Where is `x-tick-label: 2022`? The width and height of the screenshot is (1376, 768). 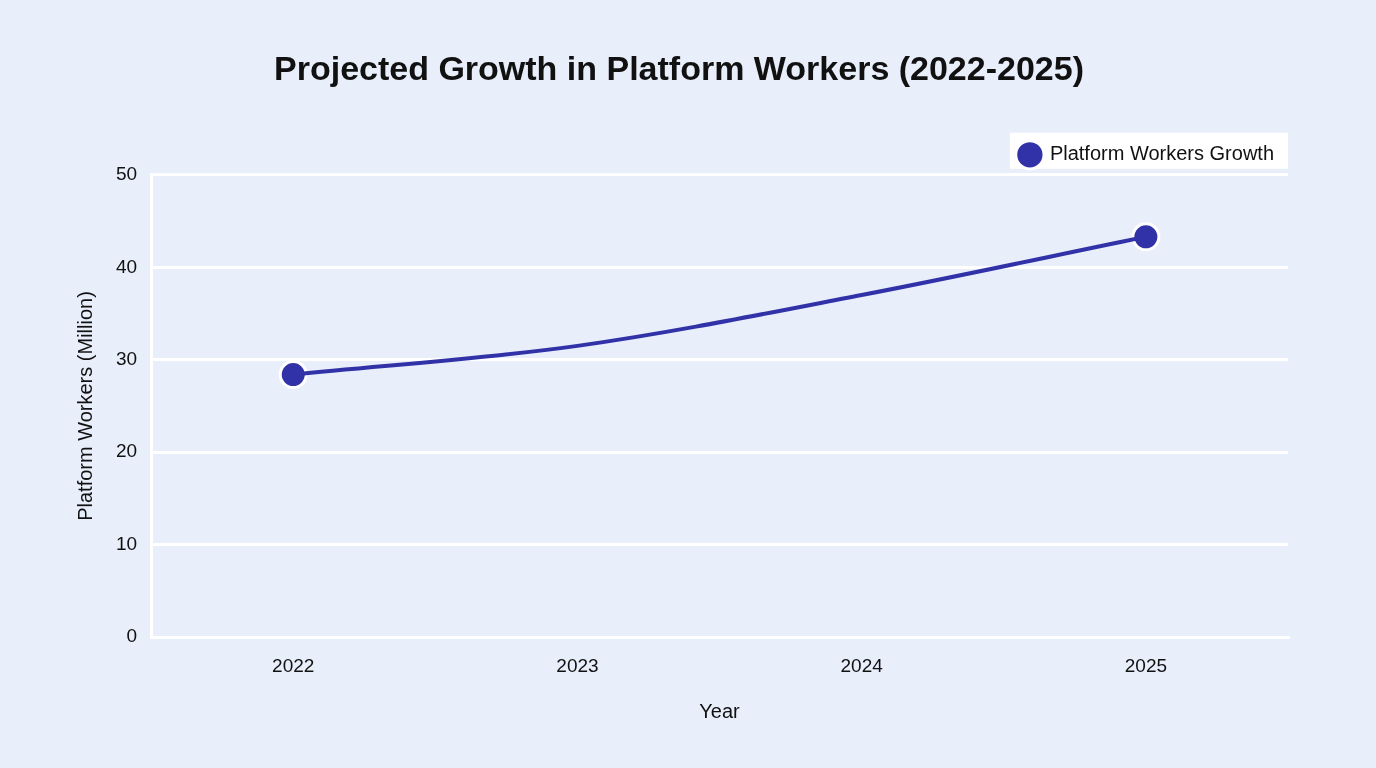
x-tick-label: 2022 is located at coordinates (293, 665).